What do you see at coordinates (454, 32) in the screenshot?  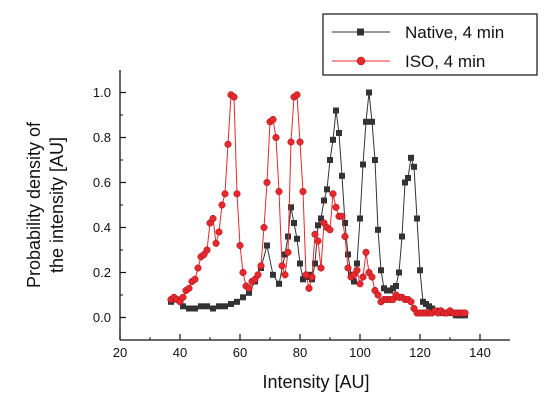 I see `legend-label-native: Native, 4 min` at bounding box center [454, 32].